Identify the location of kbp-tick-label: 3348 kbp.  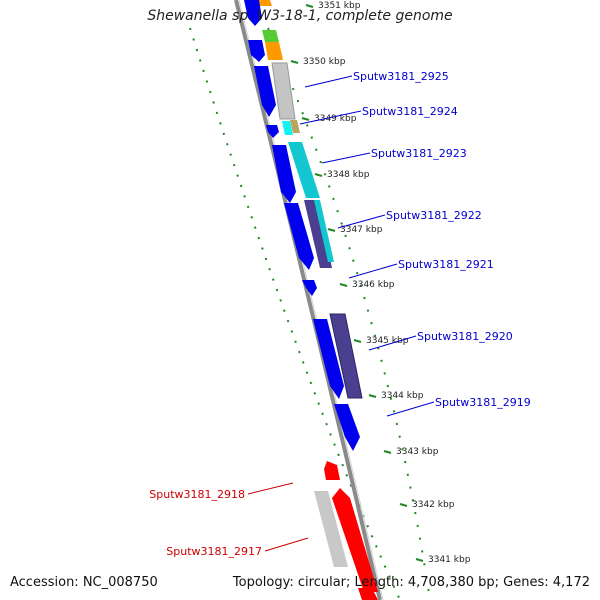
(348, 175).